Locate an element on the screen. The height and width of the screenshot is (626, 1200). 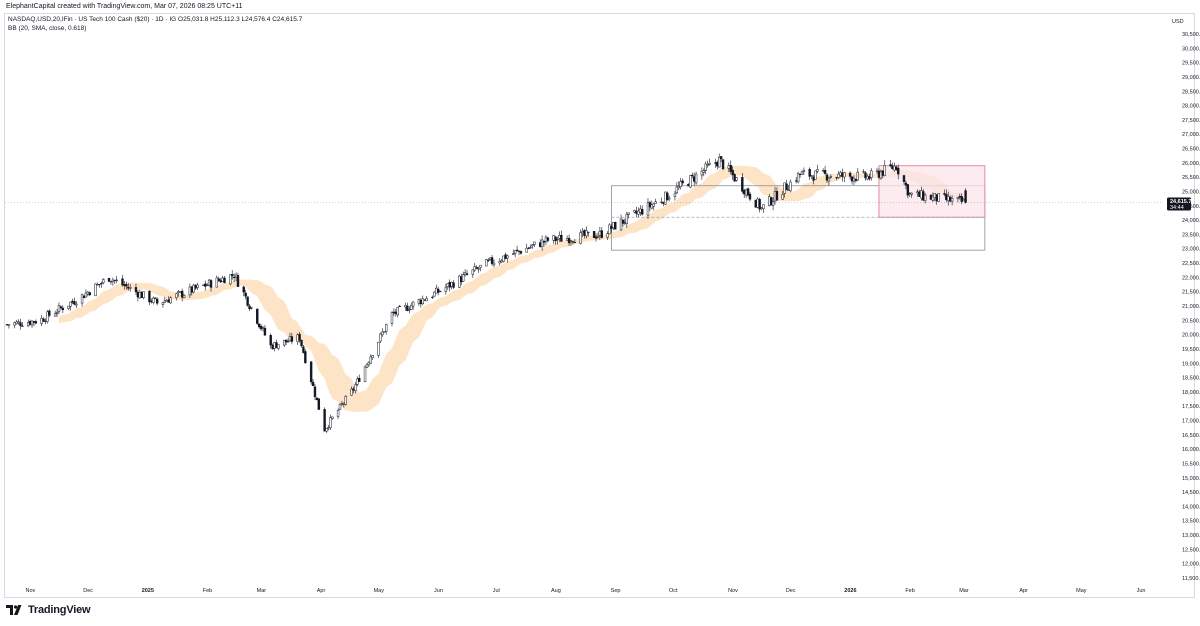
tradingview-brand: TradingView is located at coordinates (48, 610).